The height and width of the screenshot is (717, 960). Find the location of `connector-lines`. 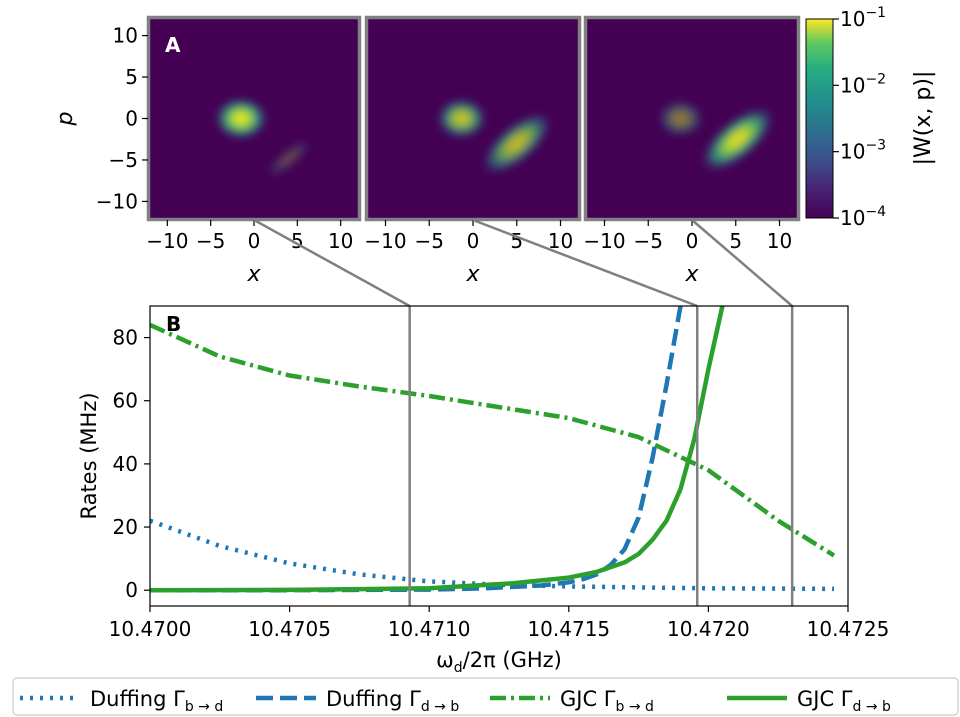

connector-lines is located at coordinates (523, 263).